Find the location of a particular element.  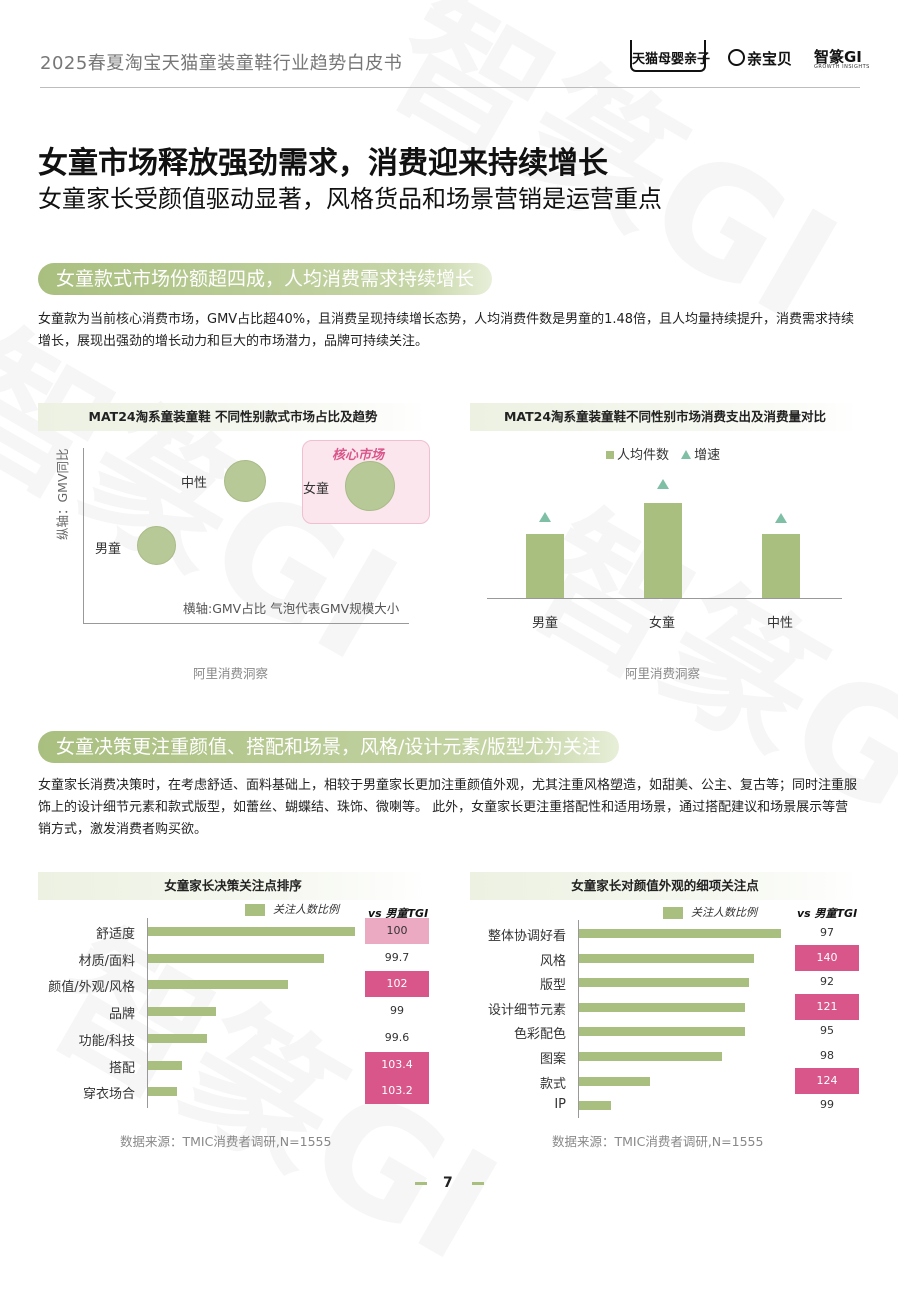

tgi-value: 92 is located at coordinates (827, 982).